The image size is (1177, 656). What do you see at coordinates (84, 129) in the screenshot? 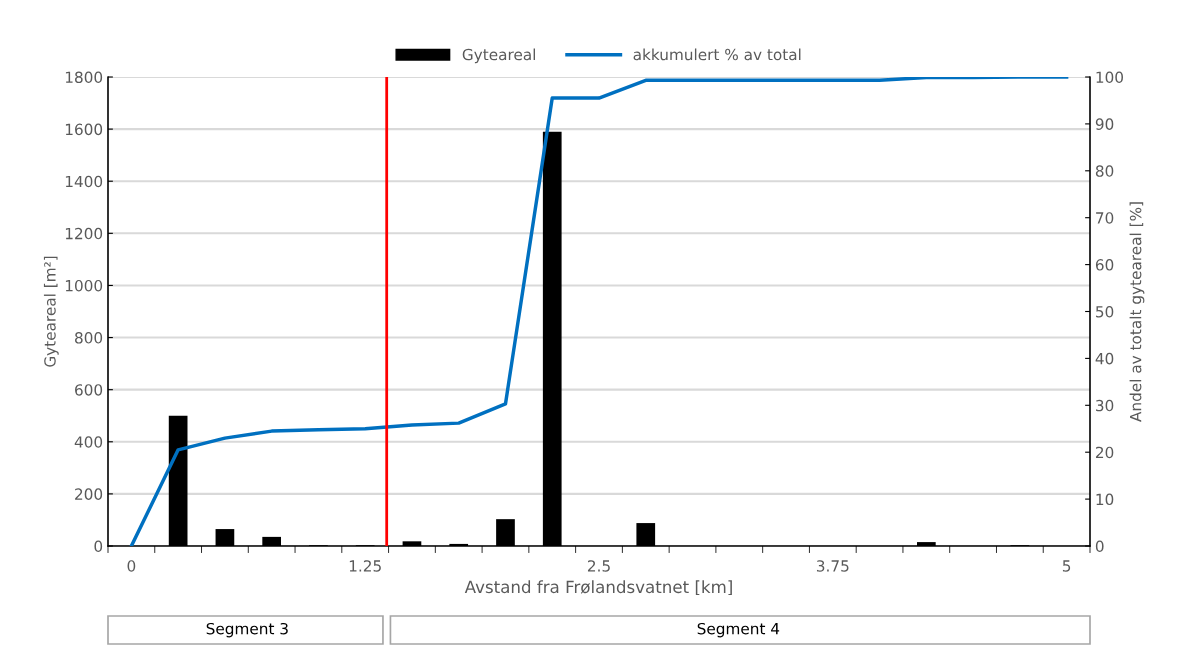
I see `y-tick-label: 1600` at bounding box center [84, 129].